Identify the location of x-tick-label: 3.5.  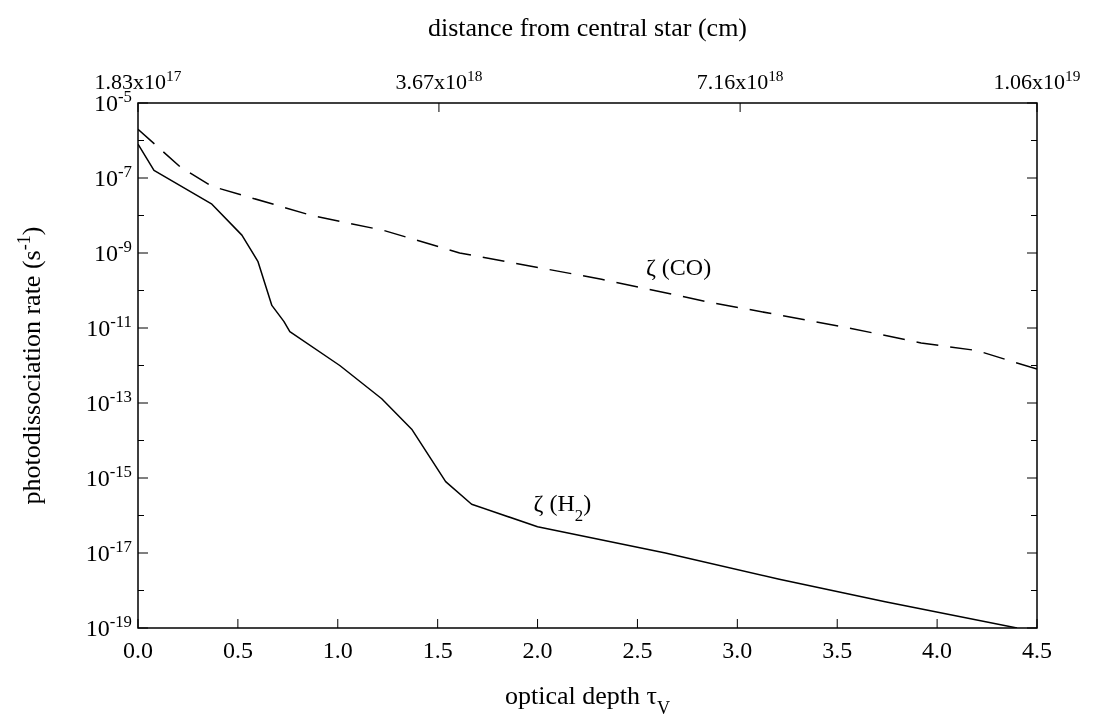
(837, 650).